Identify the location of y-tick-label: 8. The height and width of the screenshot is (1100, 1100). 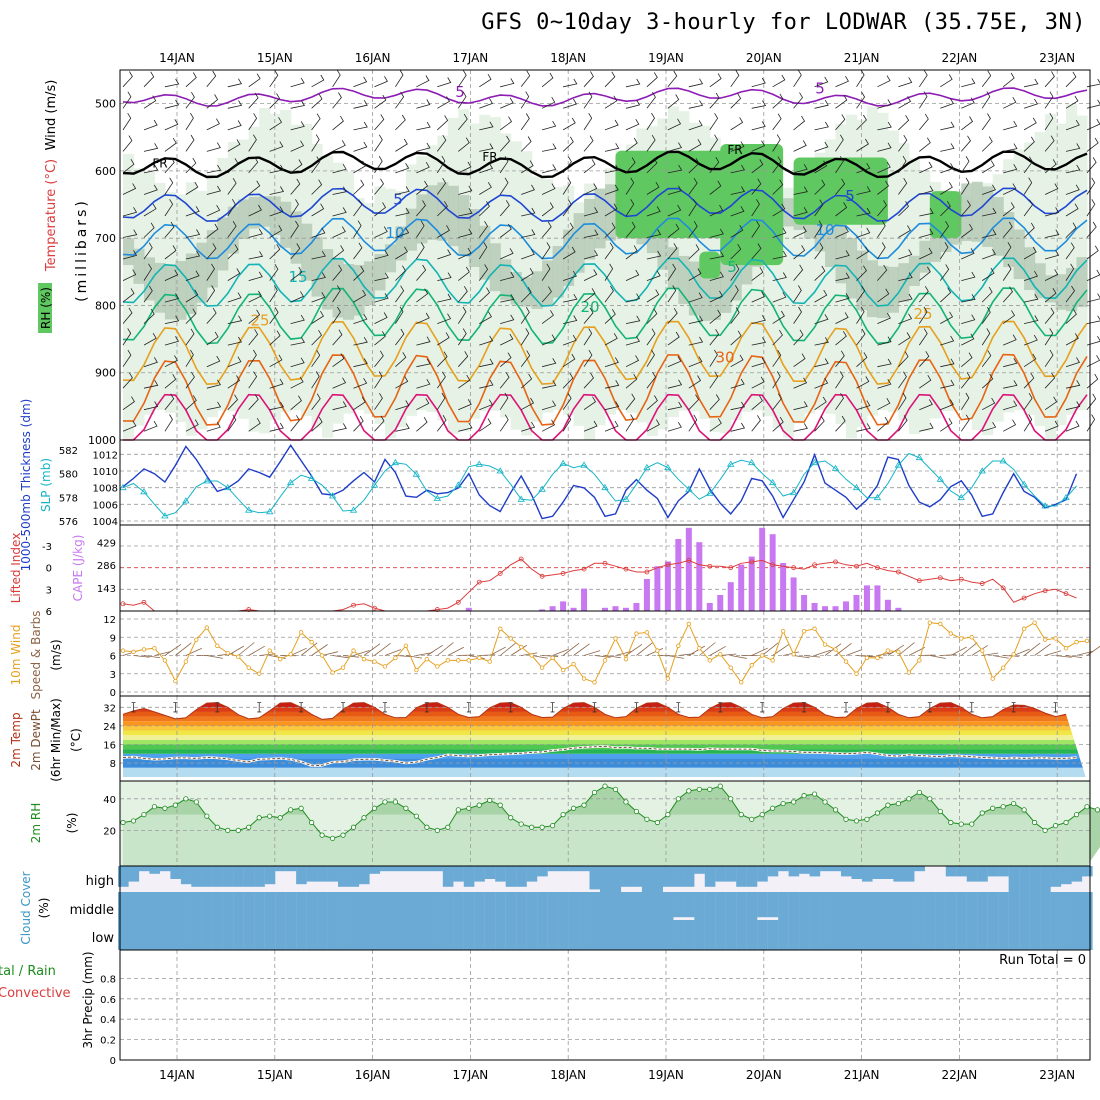
(113, 764).